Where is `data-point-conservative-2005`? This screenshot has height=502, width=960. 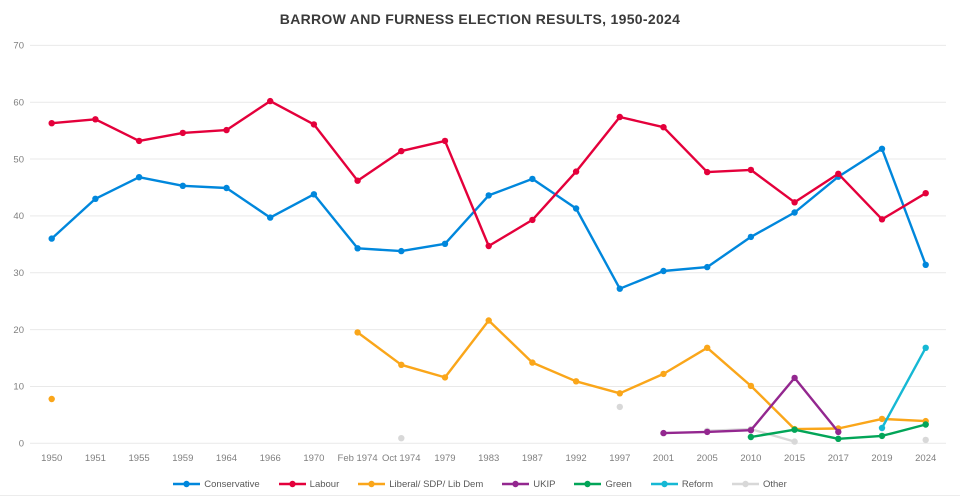
data-point-conservative-2005 is located at coordinates (707, 267).